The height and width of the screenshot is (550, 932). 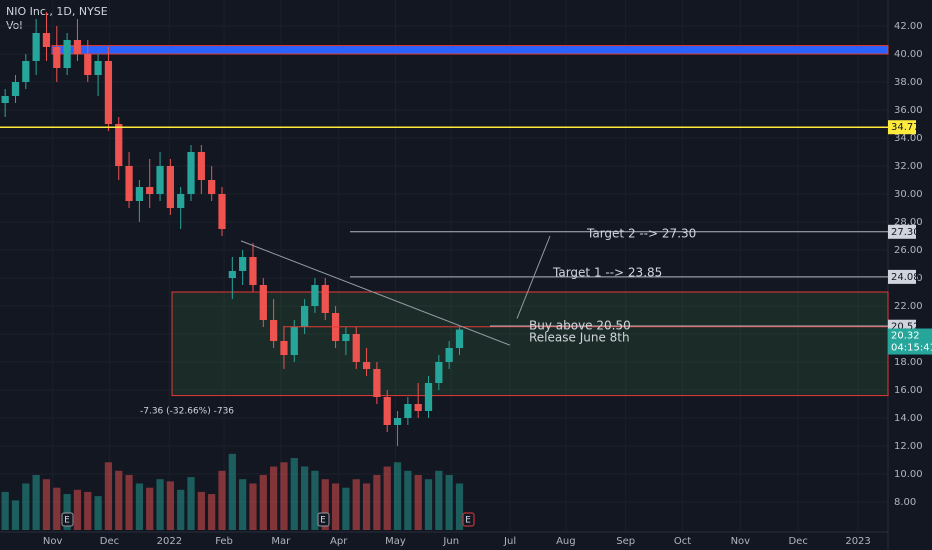 I want to click on trendline, so click(x=375, y=293).